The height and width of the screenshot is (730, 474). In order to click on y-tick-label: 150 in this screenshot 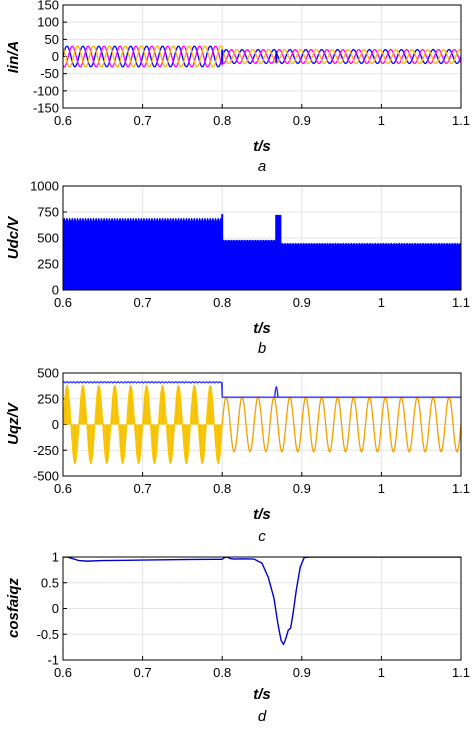, I will do `click(48, 6)`.